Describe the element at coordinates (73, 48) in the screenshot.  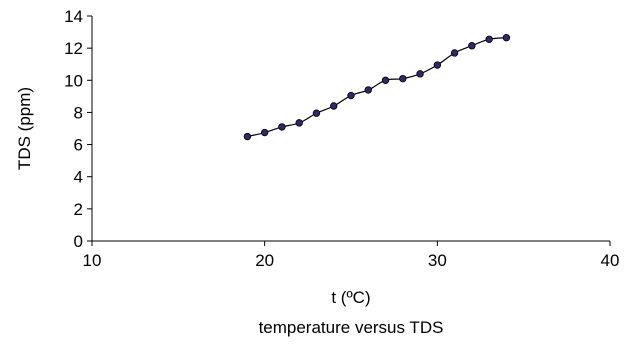
I see `y-tick-label: 12` at that location.